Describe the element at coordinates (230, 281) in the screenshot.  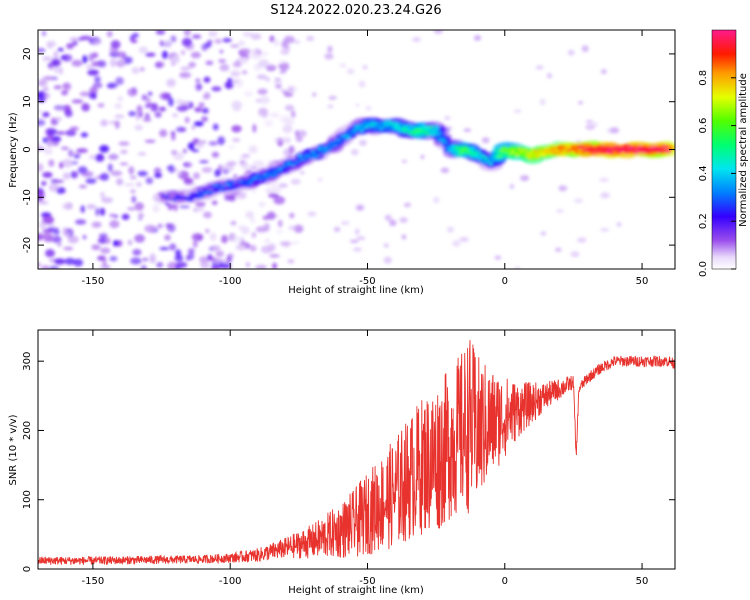
I see `x-tick-label: -100` at that location.